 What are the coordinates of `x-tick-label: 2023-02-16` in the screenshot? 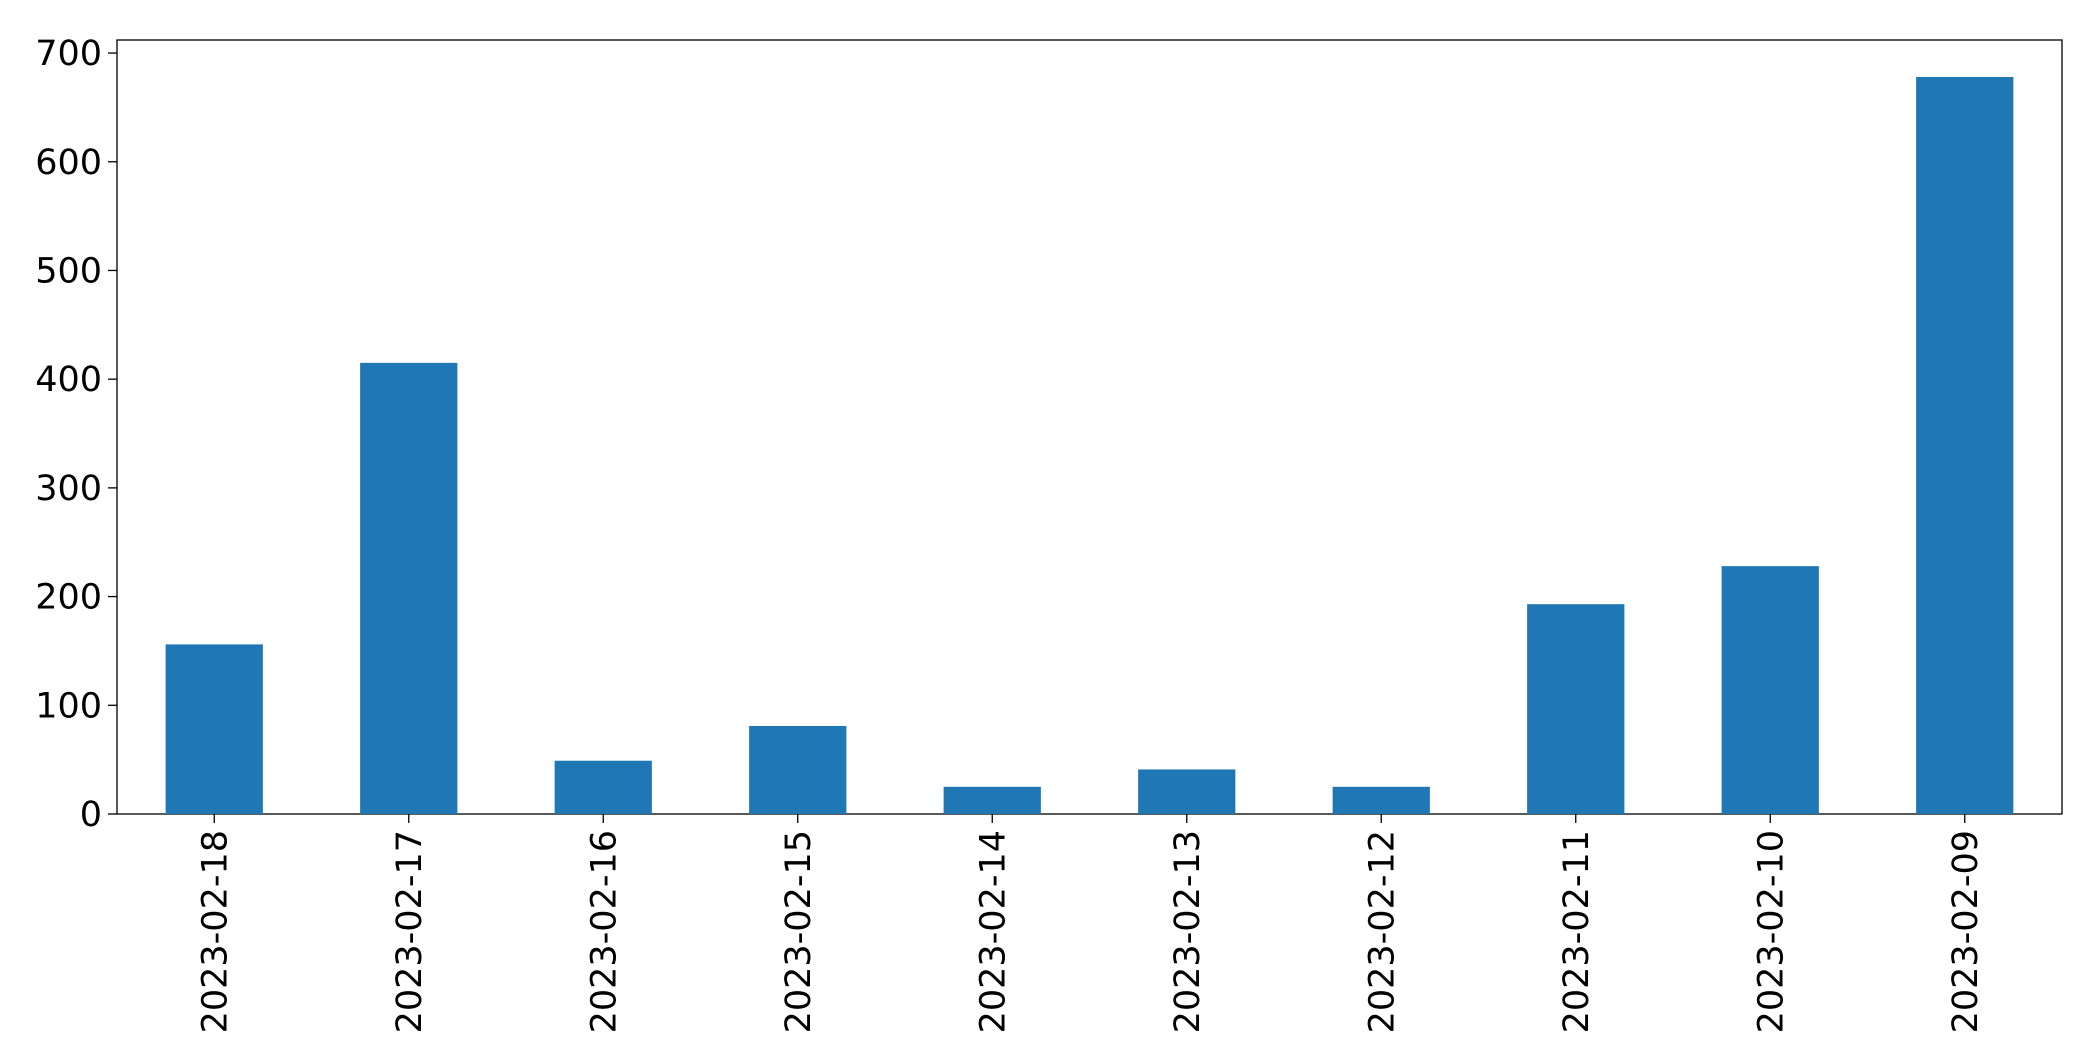 It's located at (604, 931).